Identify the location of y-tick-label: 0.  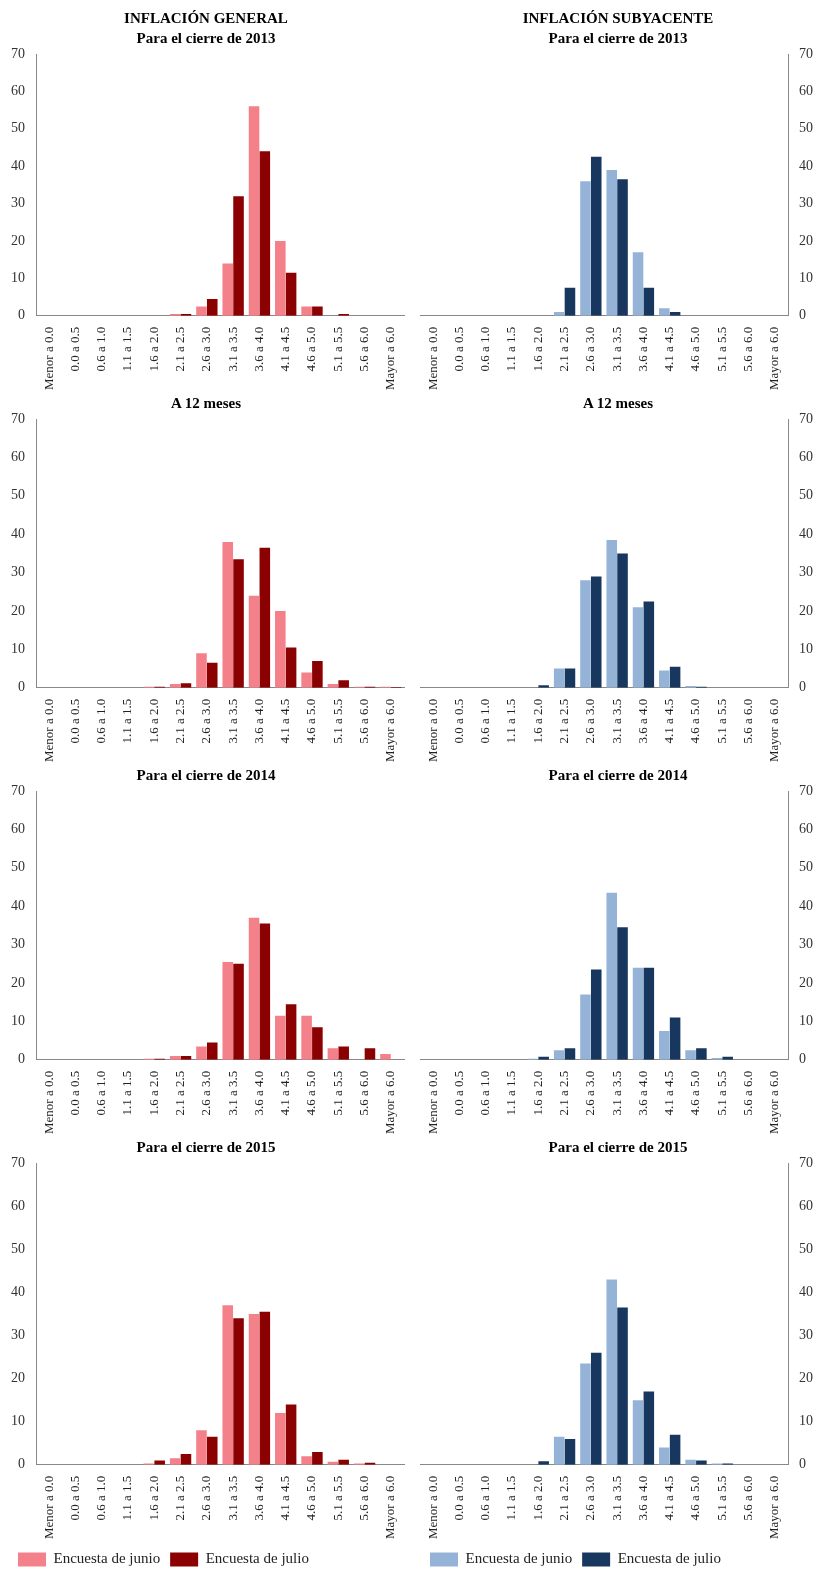
(21, 1464).